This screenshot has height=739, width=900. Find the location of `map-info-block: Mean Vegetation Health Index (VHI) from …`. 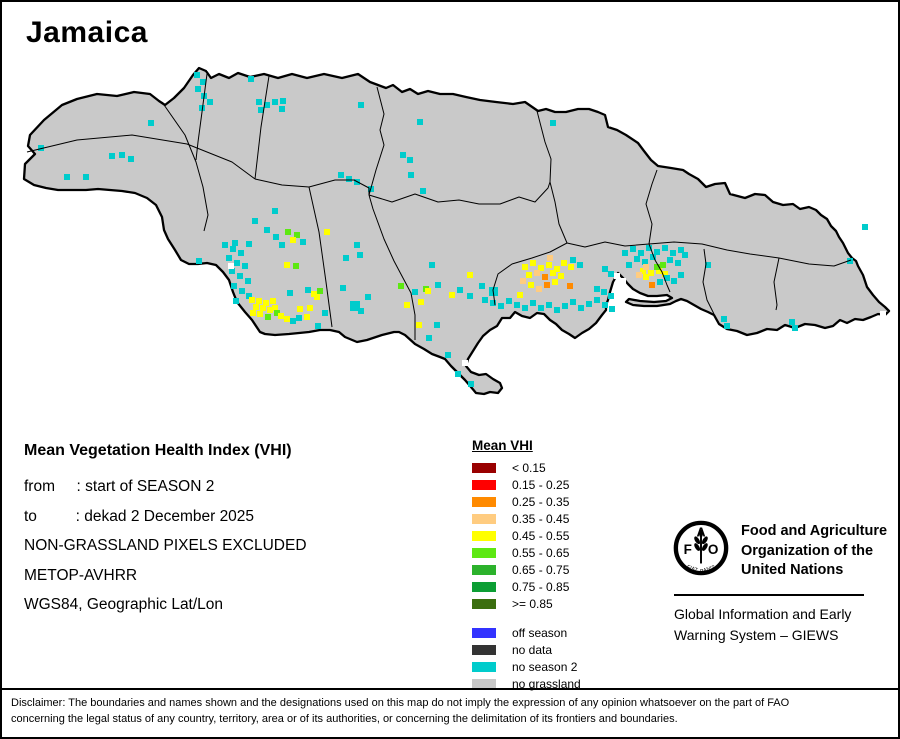

map-info-block: Mean Vegetation Health Index (VHI) from … is located at coordinates (165, 531).